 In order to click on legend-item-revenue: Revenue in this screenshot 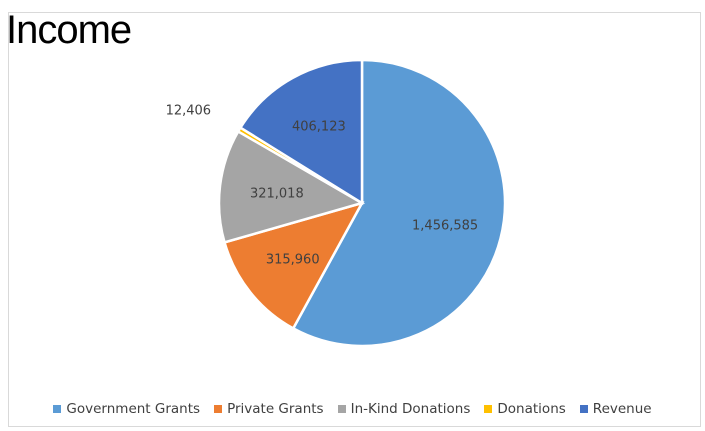, I will do `click(615, 409)`.